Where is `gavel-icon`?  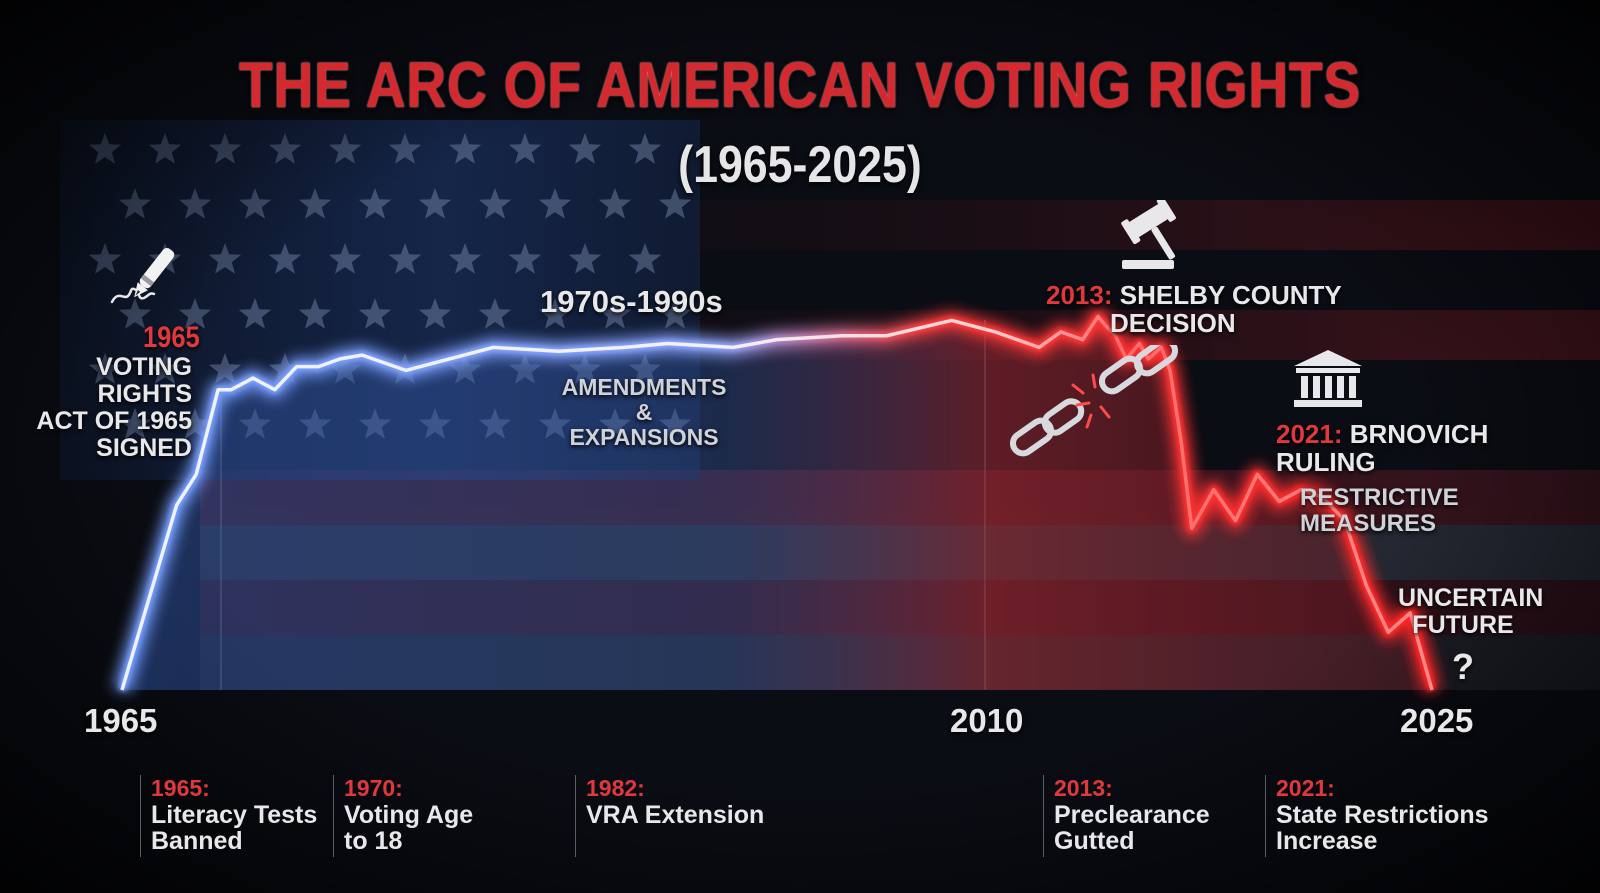
gavel-icon is located at coordinates (1148, 234).